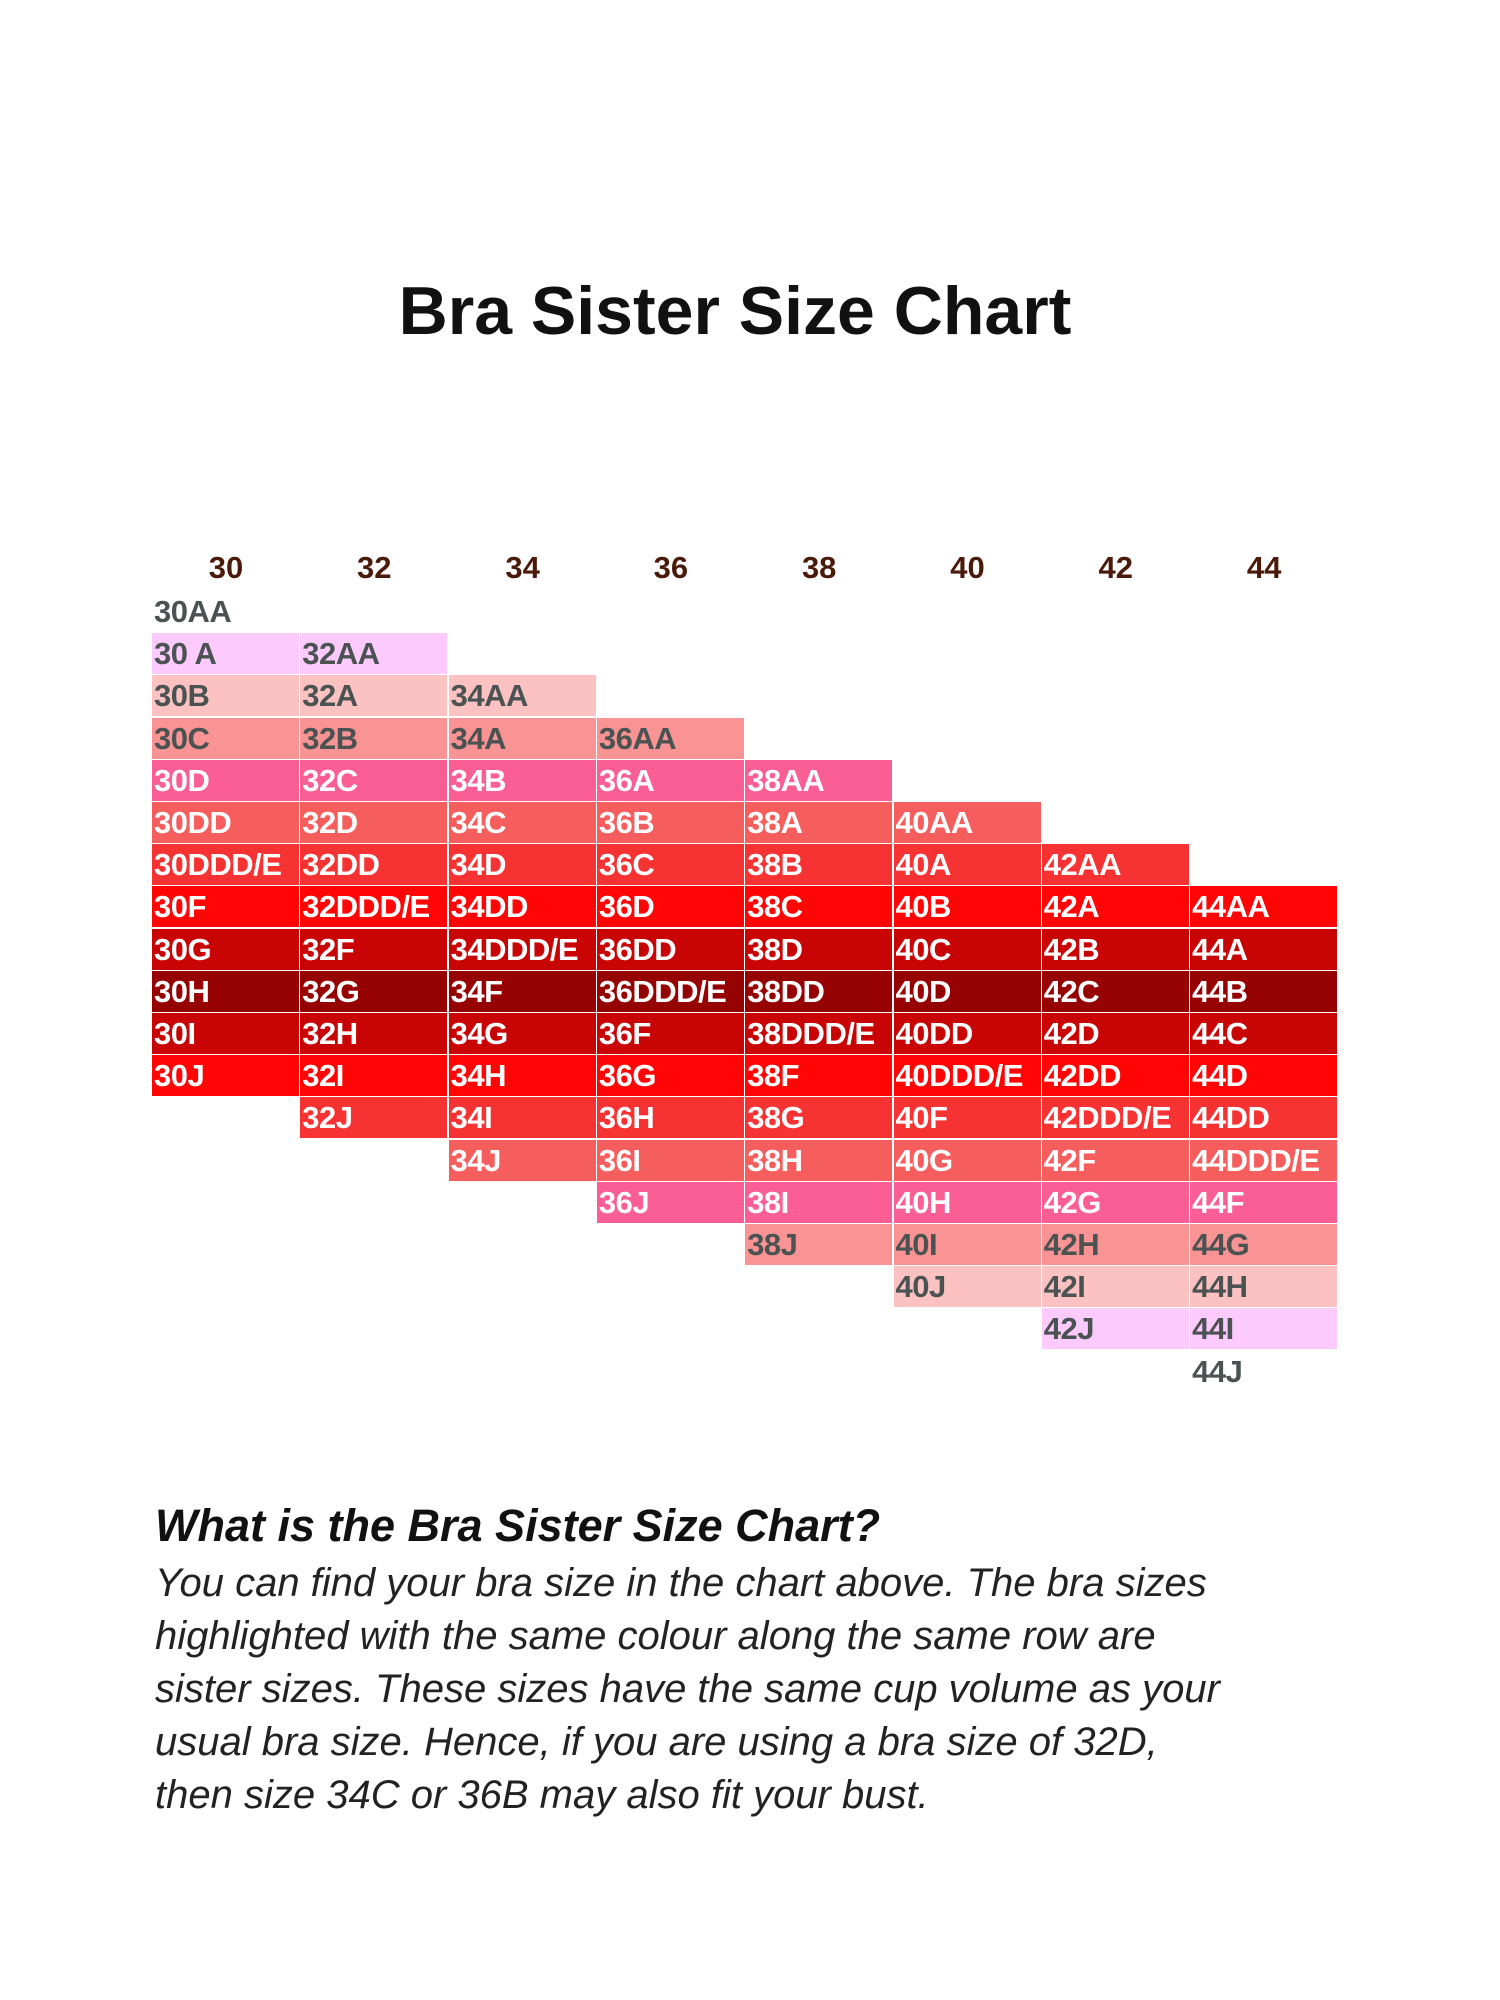 This screenshot has width=1500, height=2000. I want to click on size-cell: 42DD, so click(1115, 1076).